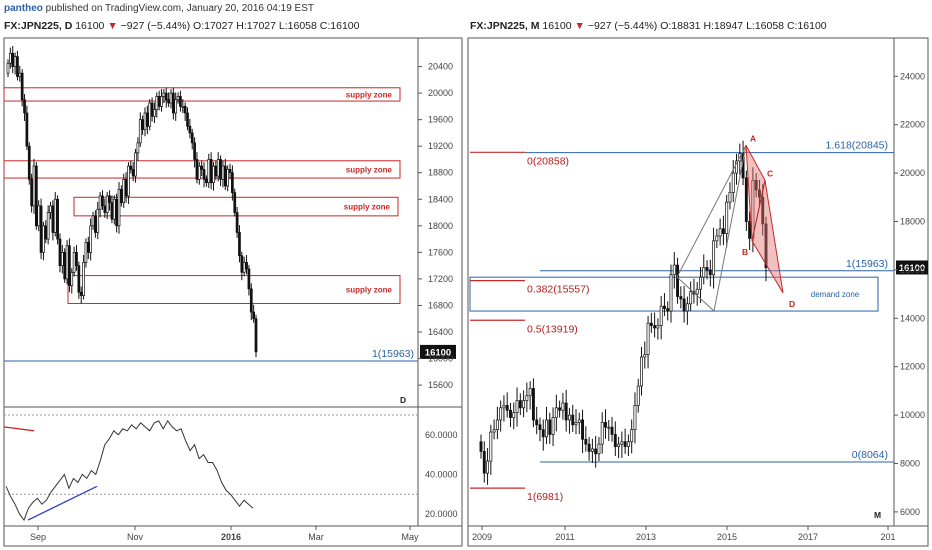  Describe the element at coordinates (680, 26) in the screenshot. I see `monthly-open: O:18831` at that location.